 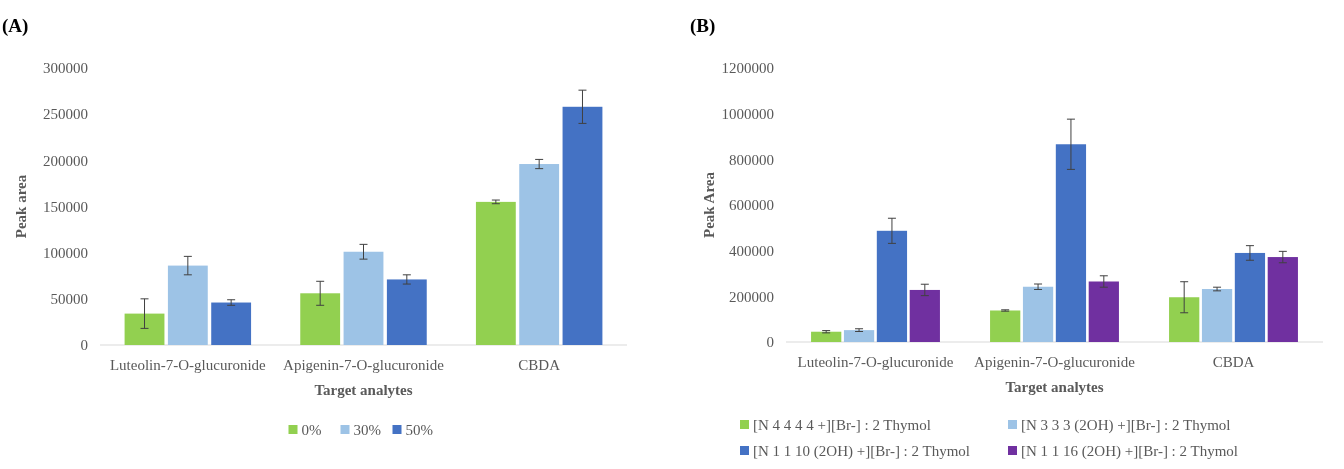 What do you see at coordinates (703, 26) in the screenshot?
I see `chart-title: (B)` at bounding box center [703, 26].